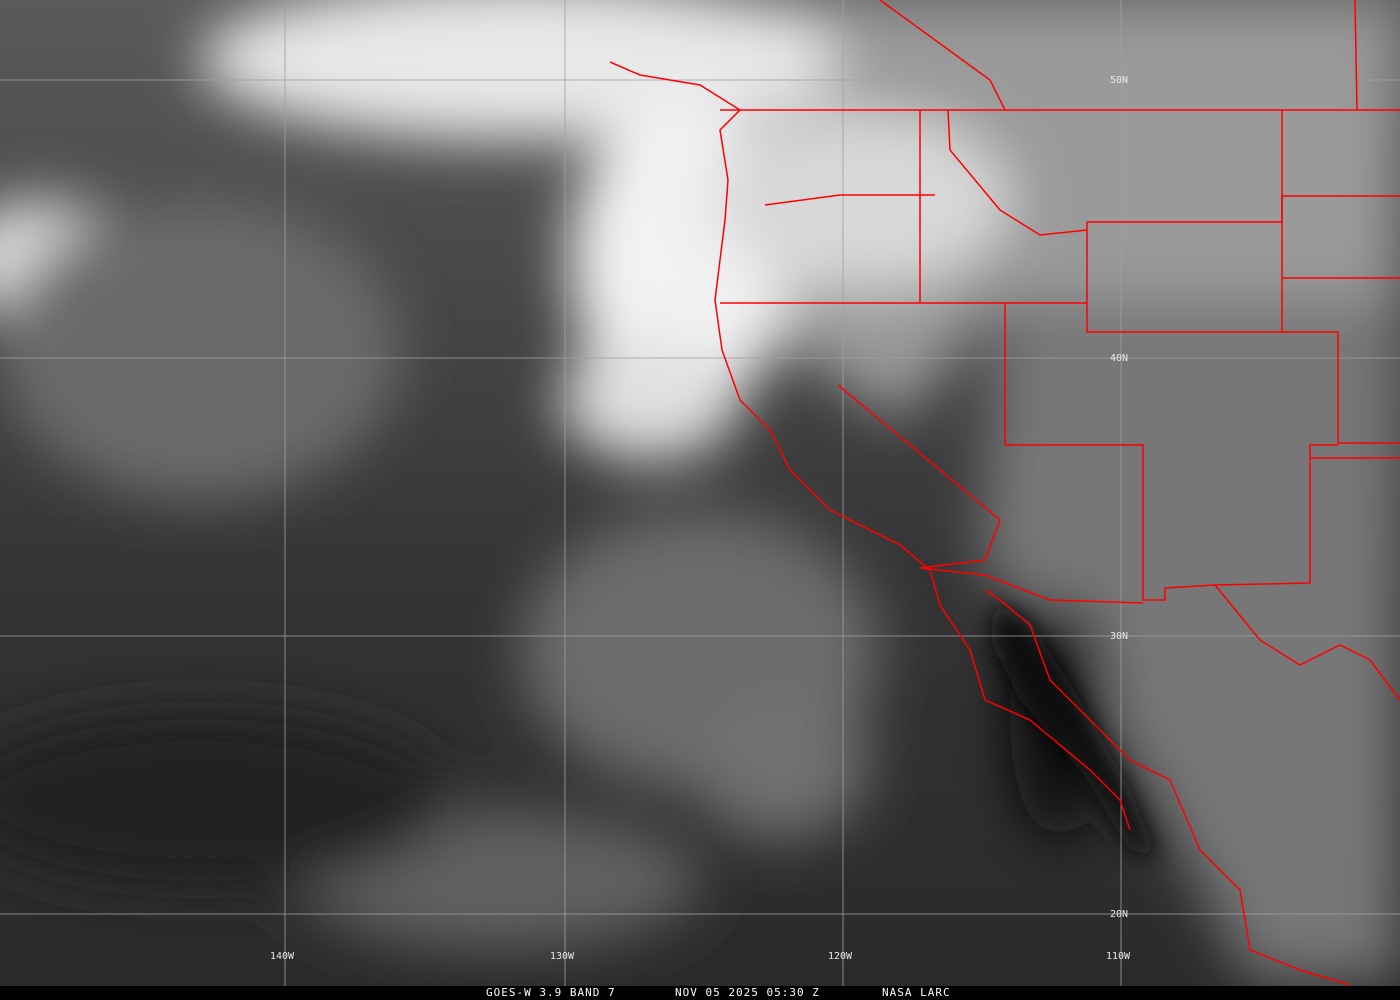 This screenshot has width=1400, height=1000. Describe the element at coordinates (1307, 642) in the screenshot. I see `mexico-coast` at that location.